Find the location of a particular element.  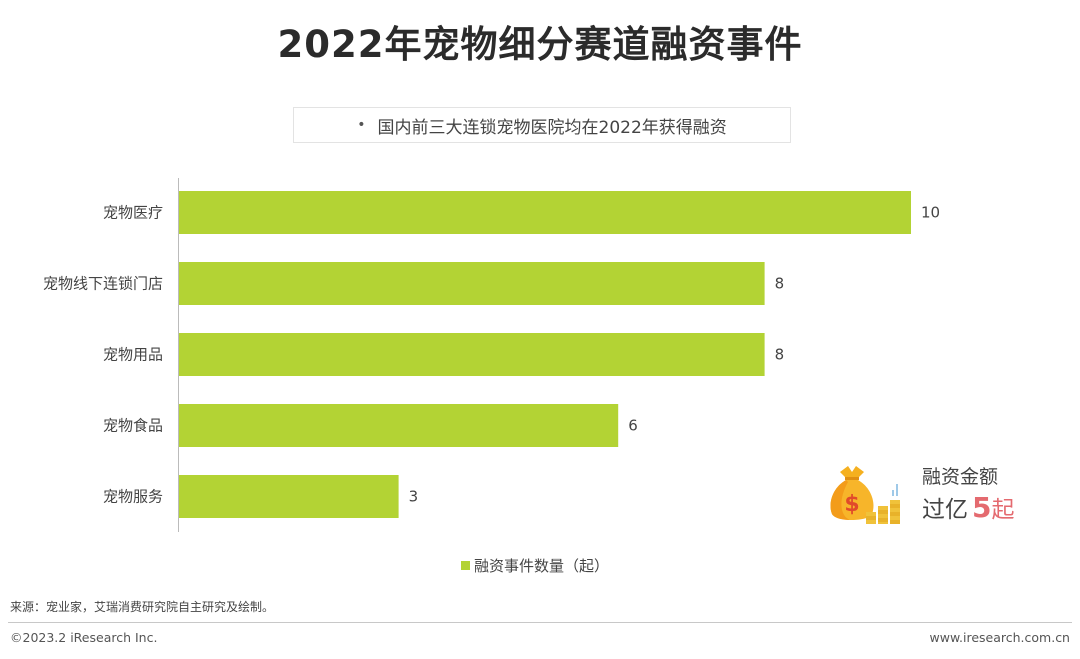

source-note: 来源：宠业家，艾瑞消费研究院自主研究及绘制。 is located at coordinates (142, 607).